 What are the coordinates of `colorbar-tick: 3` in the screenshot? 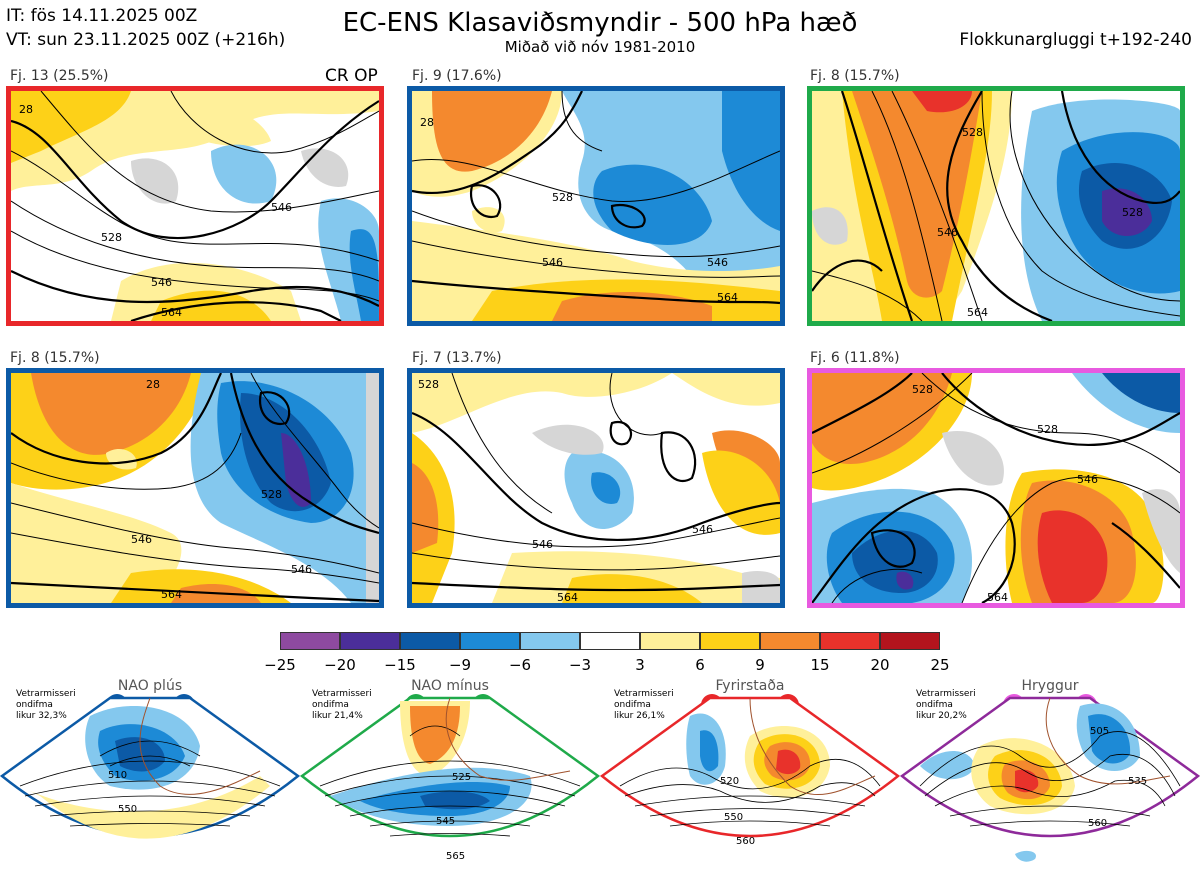 It's located at (640, 665).